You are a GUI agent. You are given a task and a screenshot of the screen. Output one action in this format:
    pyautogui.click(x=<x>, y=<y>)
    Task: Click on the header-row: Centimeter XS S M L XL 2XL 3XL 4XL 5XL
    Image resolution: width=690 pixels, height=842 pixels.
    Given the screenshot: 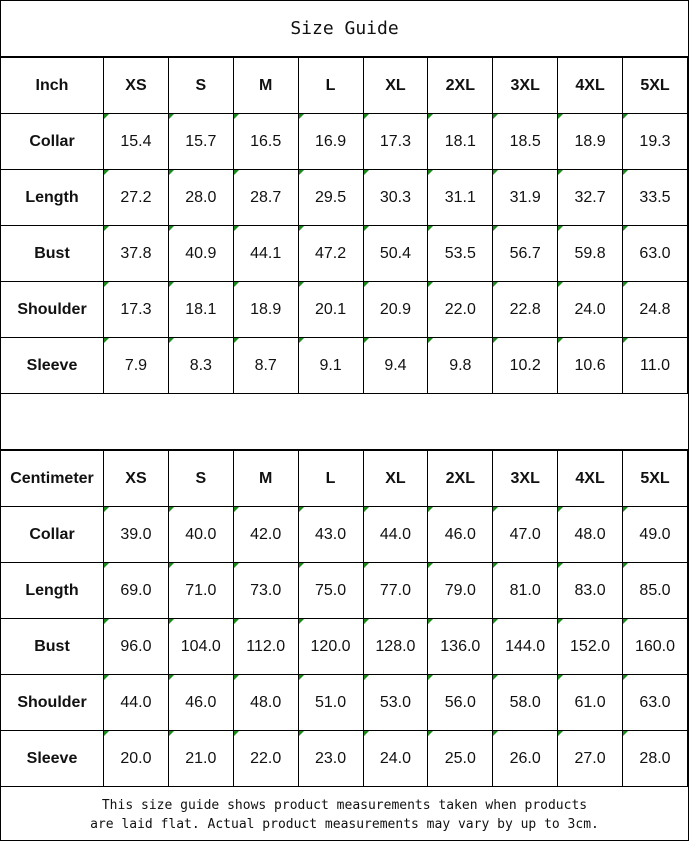 What is the action you would take?
    pyautogui.click(x=344, y=478)
    